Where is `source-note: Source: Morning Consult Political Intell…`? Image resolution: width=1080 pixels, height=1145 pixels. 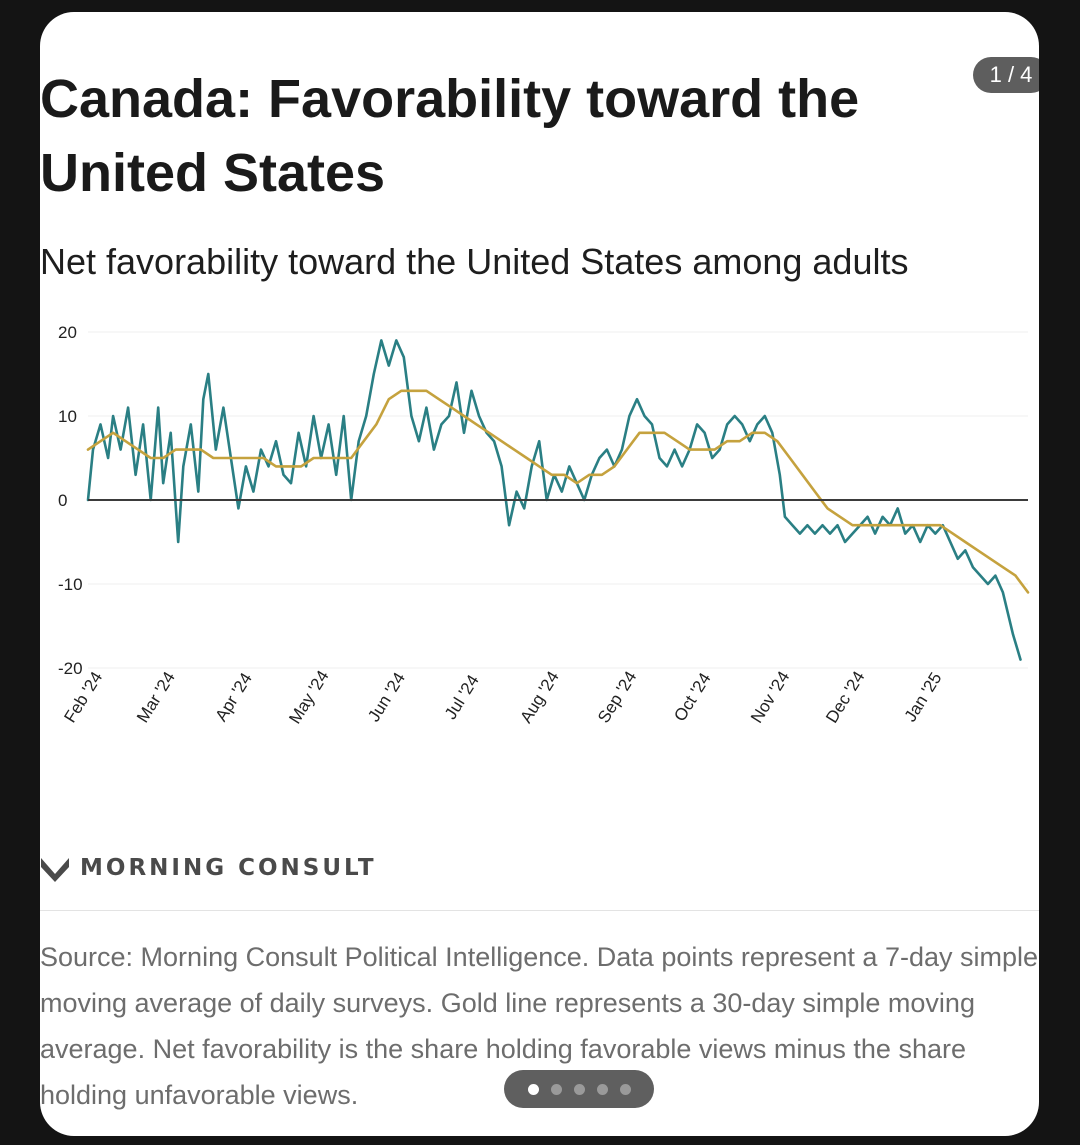
source-note: Source: Morning Consult Political Intell… is located at coordinates (539, 1026).